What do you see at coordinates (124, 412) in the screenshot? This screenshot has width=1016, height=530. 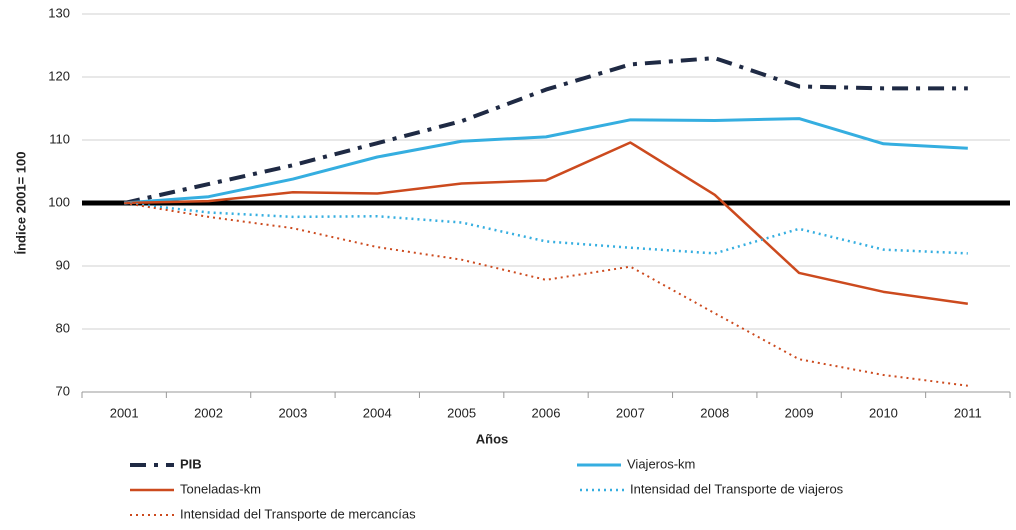 I see `x-tick-label: 2001` at bounding box center [124, 412].